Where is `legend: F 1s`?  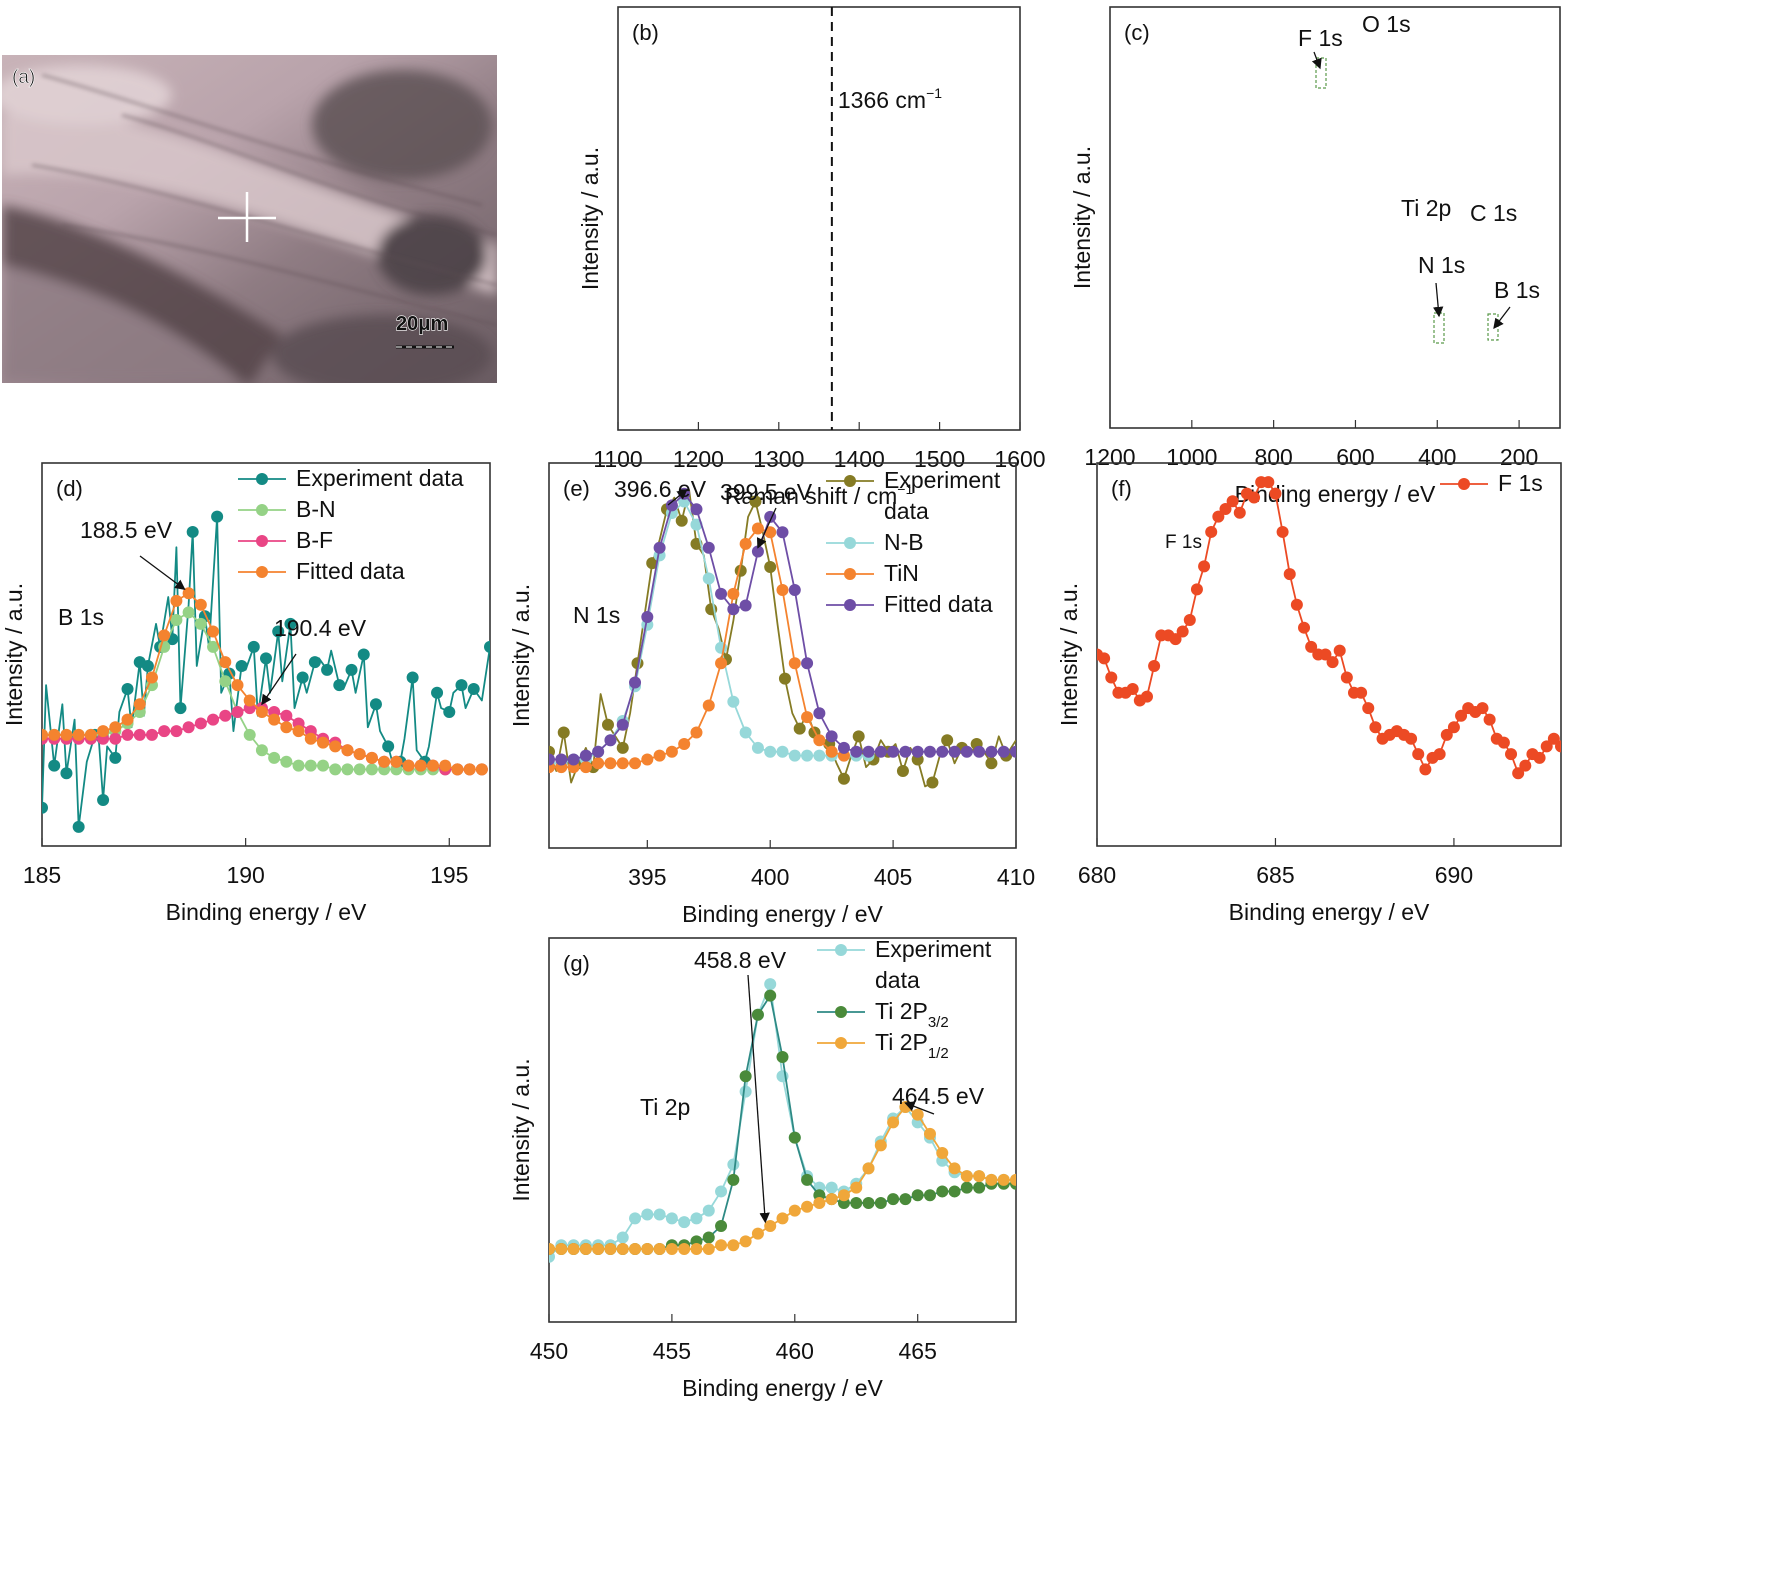 legend: F 1s is located at coordinates (1491, 483).